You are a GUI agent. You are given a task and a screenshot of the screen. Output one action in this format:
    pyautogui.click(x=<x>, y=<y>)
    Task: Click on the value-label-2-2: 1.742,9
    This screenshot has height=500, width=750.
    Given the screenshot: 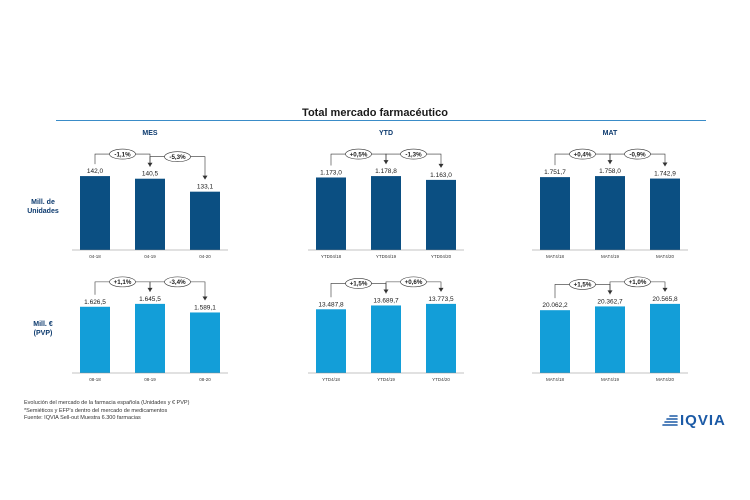 What is the action you would take?
    pyautogui.click(x=665, y=174)
    